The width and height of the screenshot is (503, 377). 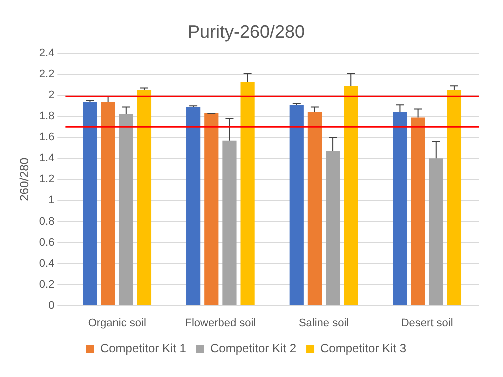 What do you see at coordinates (143, 348) in the screenshot?
I see `legend-label: Competitor Kit 1` at bounding box center [143, 348].